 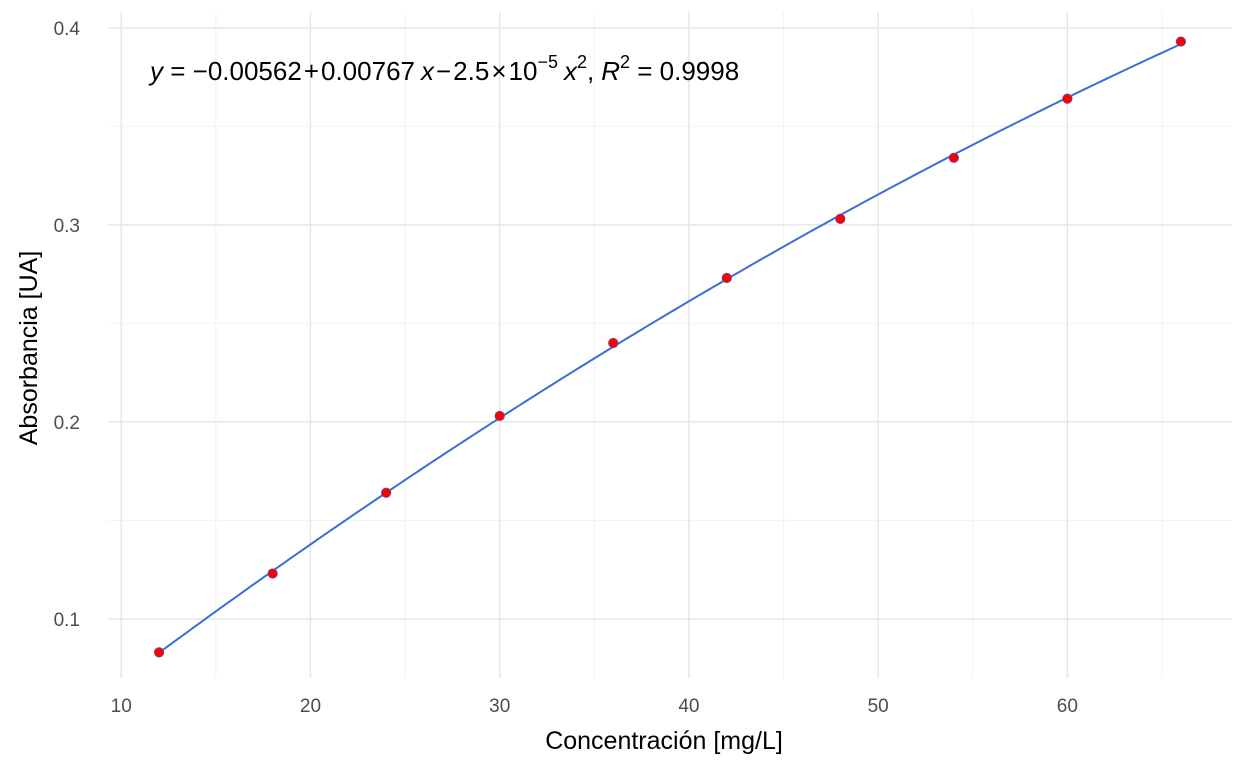 I want to click on eq-exponent: −5, so click(x=547, y=62).